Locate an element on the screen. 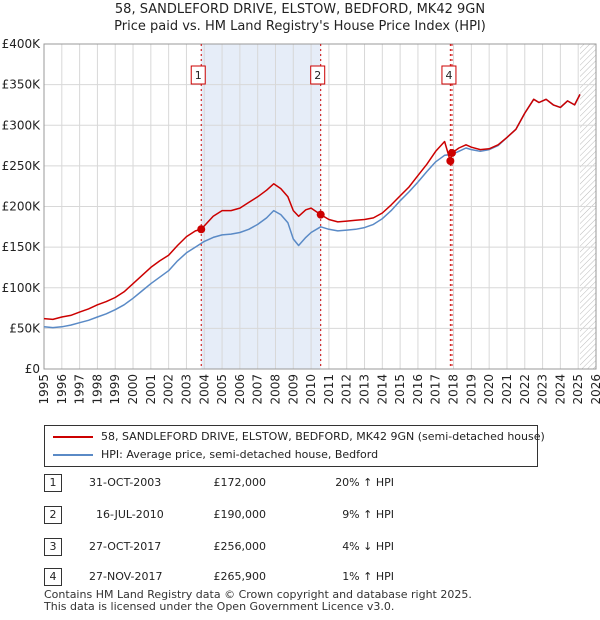 The width and height of the screenshot is (600, 620). sale-row-3: 3 27-OCT-2017 £256,000 4% ↓ HPI is located at coordinates (294, 548).